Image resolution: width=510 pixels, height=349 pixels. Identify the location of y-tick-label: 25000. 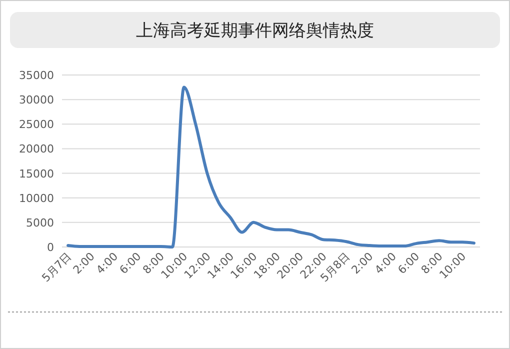
(36, 125).